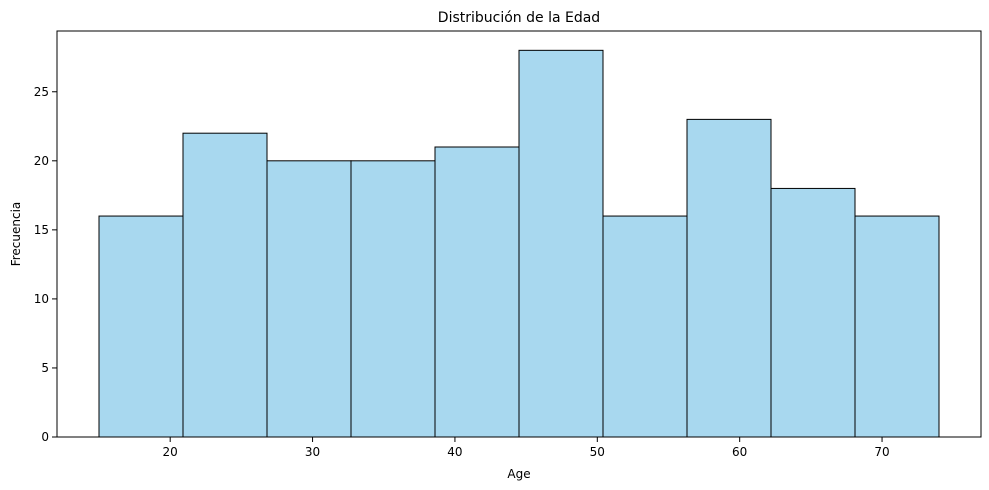 The width and height of the screenshot is (989, 490). I want to click on x-tick-label: 60, so click(739, 452).